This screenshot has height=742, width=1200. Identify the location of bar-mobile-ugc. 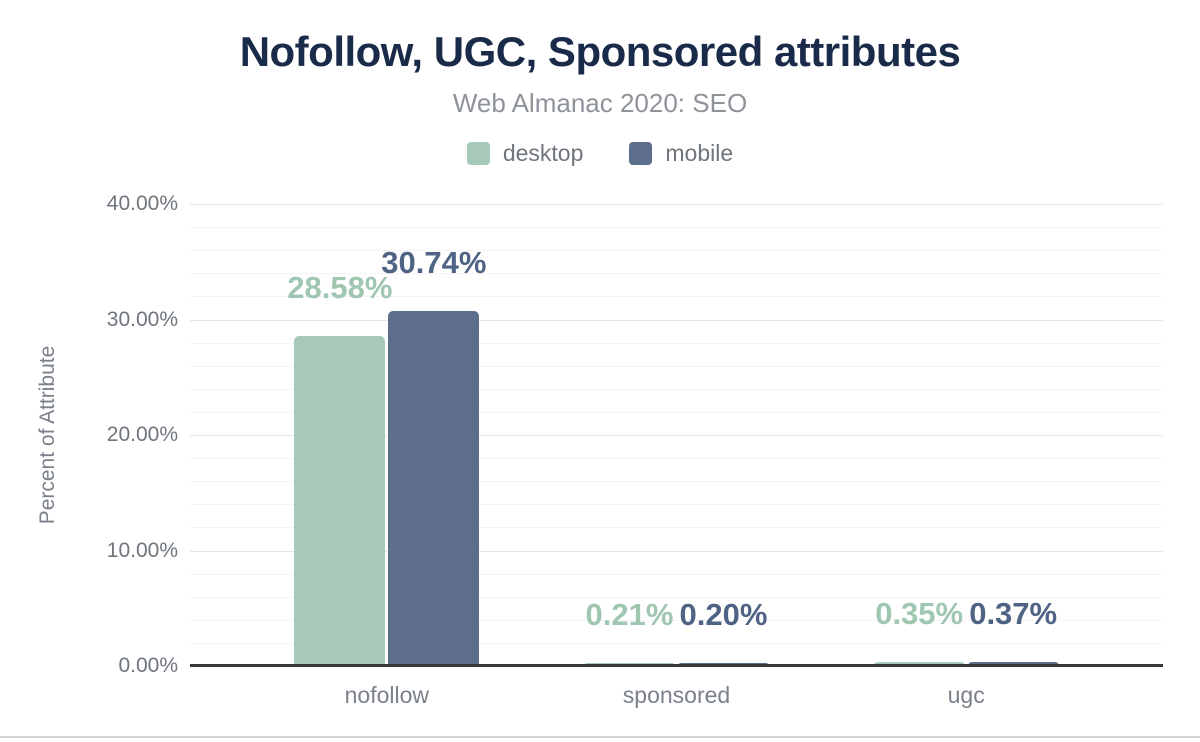
(1013, 663).